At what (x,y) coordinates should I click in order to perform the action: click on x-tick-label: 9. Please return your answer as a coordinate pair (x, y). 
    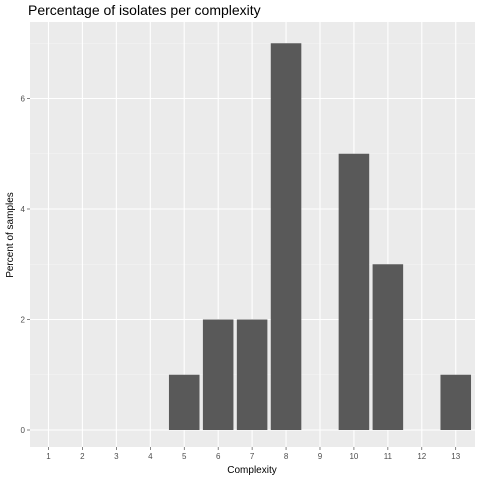
    Looking at the image, I should click on (320, 456).